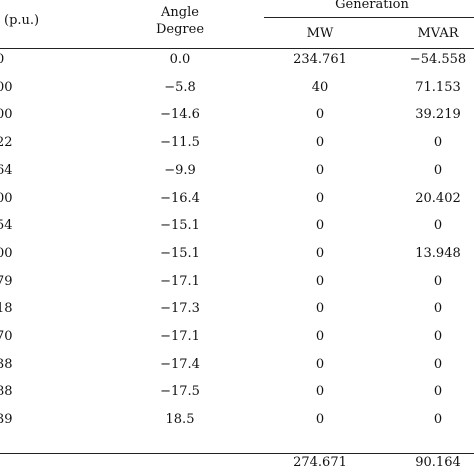 The width and height of the screenshot is (474, 474). I want to click on mw-header: MW, so click(320, 33).